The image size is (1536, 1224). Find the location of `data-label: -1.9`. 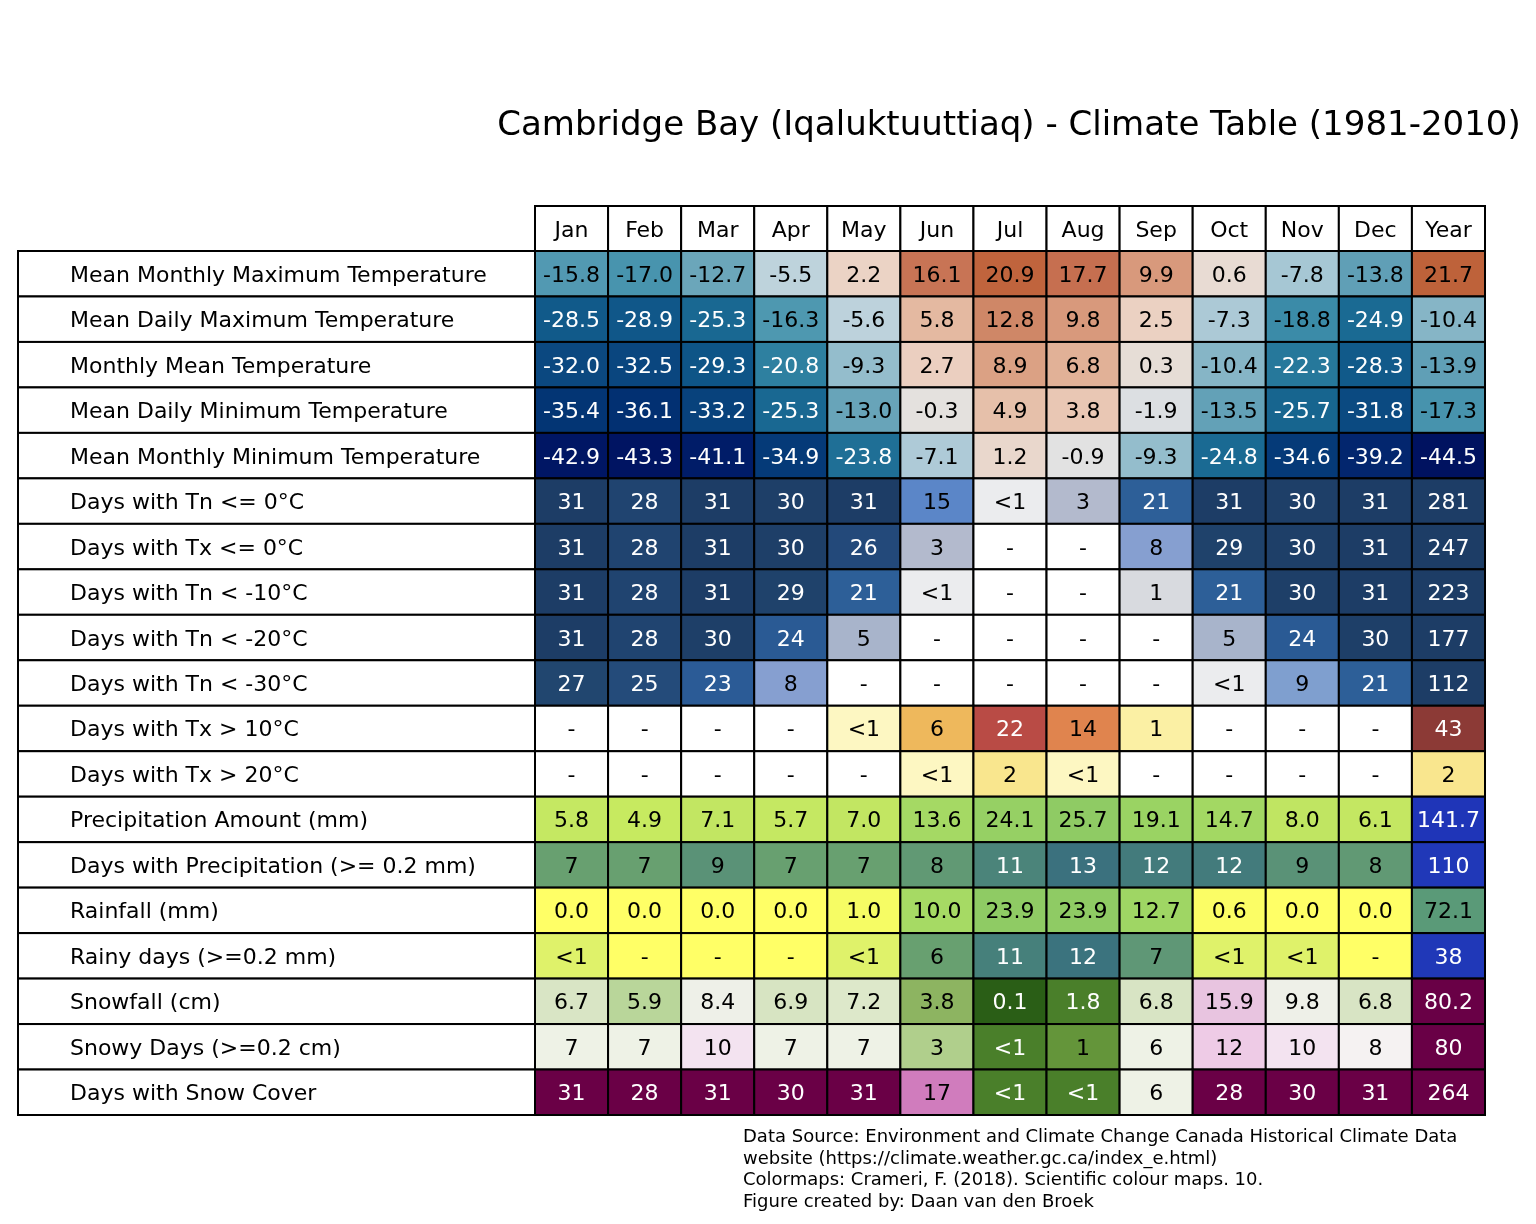

data-label: -1.9 is located at coordinates (1156, 411).